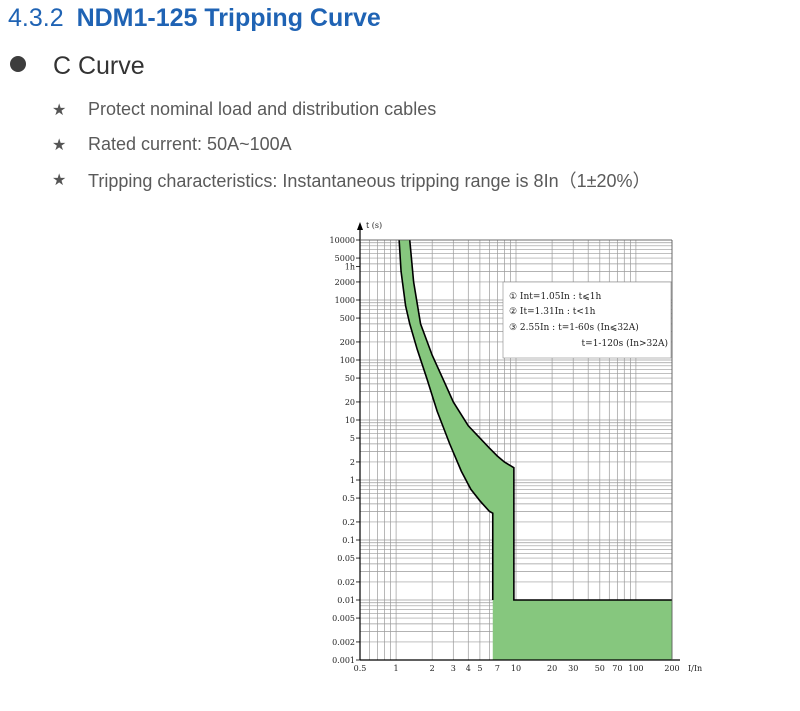  Describe the element at coordinates (555, 297) in the screenshot. I see `legend-entry: ① Int=1.05In : t⩽1h` at that location.